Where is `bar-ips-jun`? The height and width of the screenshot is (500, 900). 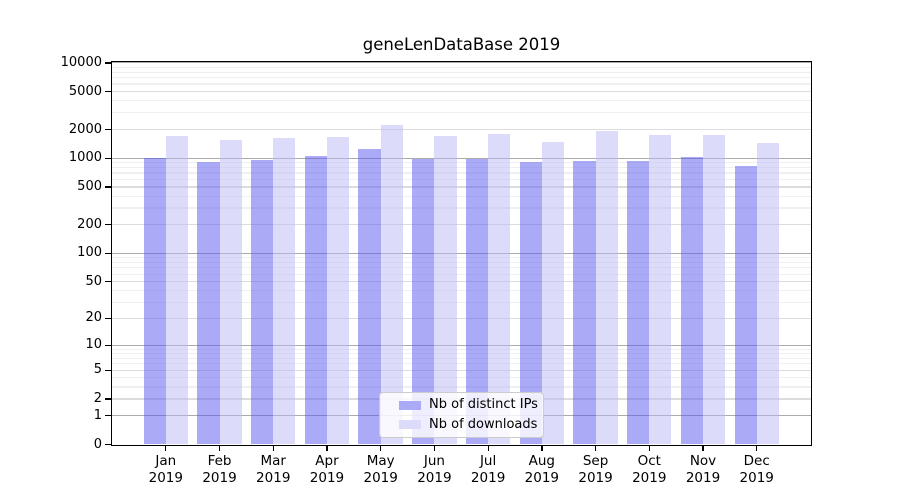
bar-ips-jun is located at coordinates (423, 302).